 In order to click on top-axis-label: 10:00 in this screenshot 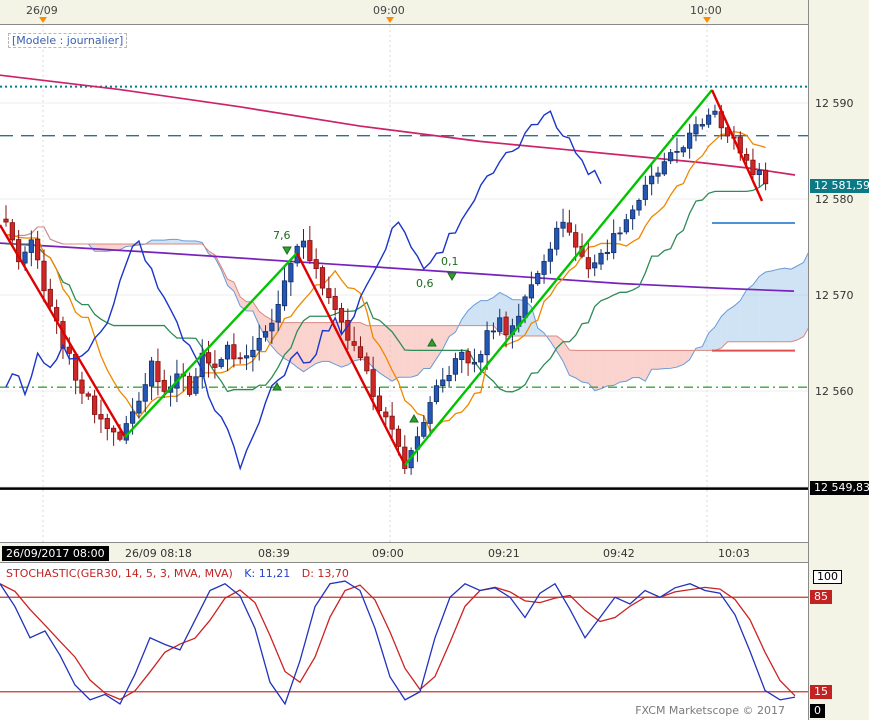, I will do `click(706, 10)`.